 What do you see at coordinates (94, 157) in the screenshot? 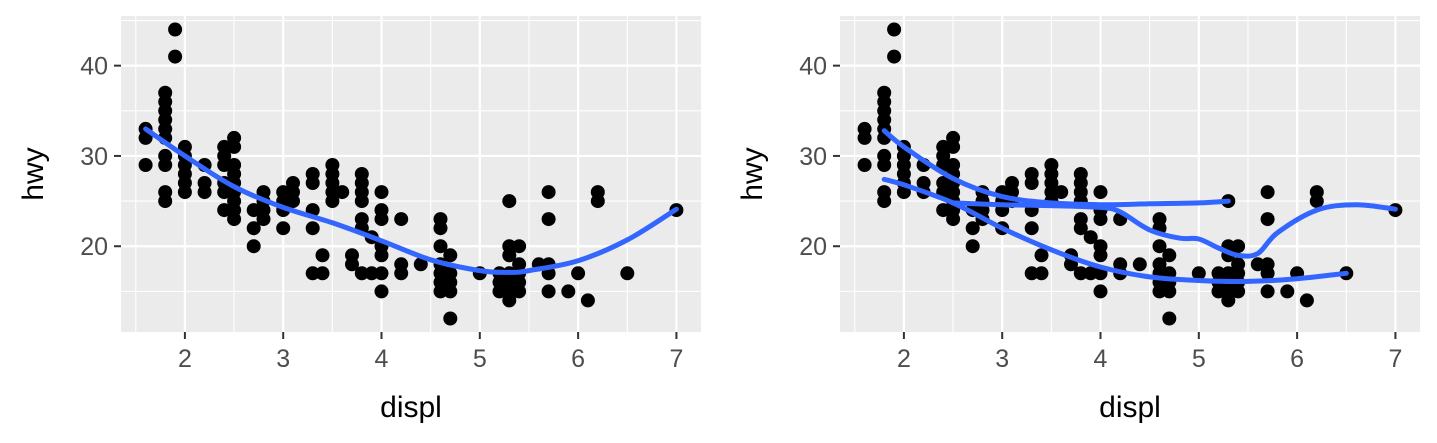
I see `chart-1-y-tick-label: 30` at bounding box center [94, 157].